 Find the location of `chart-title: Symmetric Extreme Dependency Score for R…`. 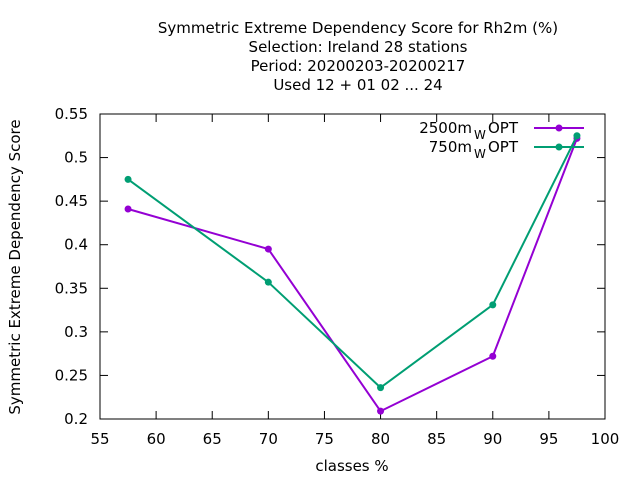

chart-title: Symmetric Extreme Dependency Score for R… is located at coordinates (358, 56).